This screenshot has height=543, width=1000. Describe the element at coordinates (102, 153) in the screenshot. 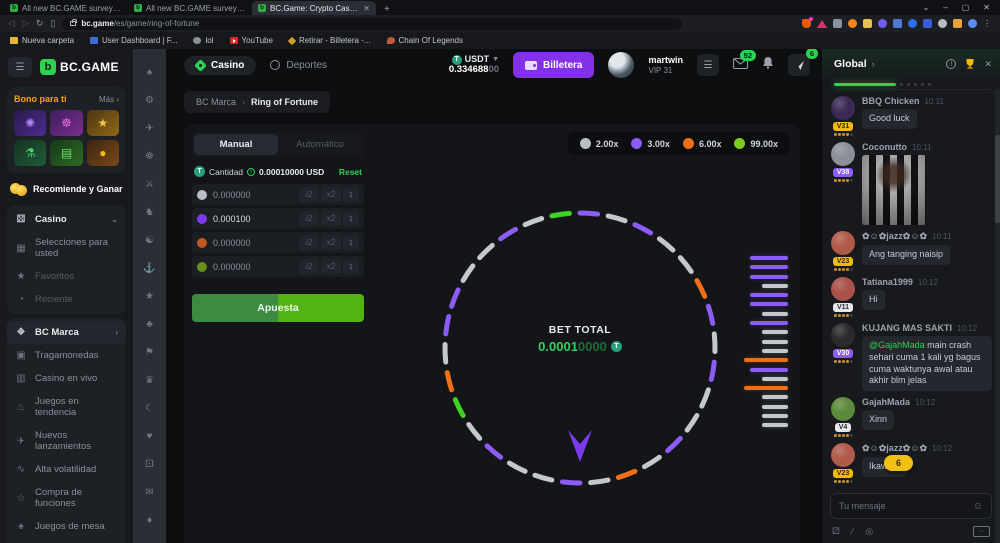

I see `bonus-coin: ●` at that location.